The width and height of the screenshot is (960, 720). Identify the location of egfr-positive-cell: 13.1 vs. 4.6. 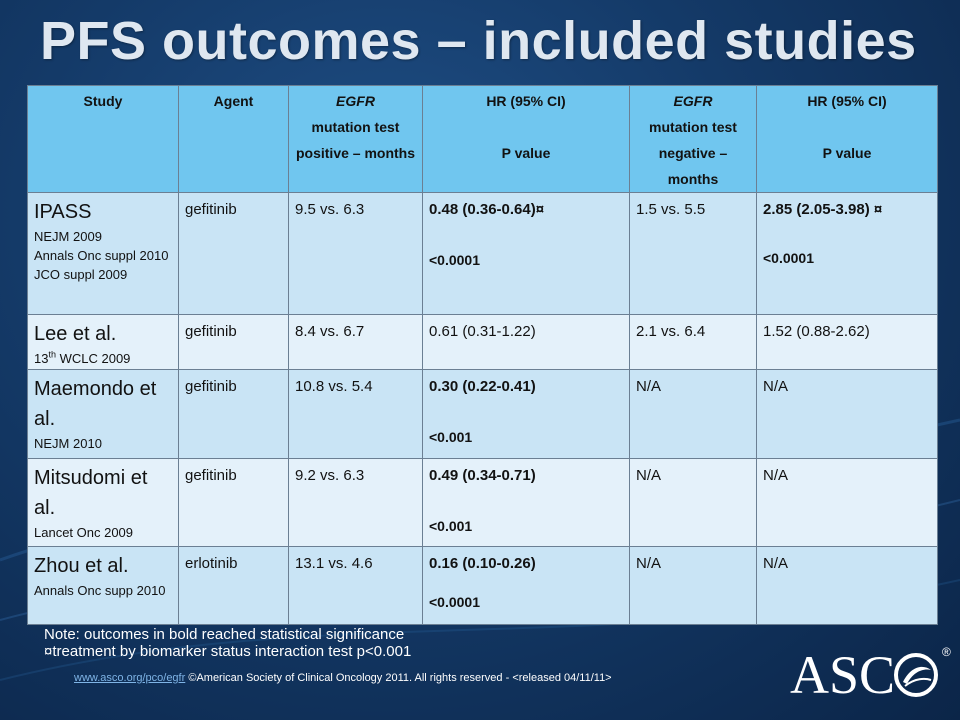
(355, 585).